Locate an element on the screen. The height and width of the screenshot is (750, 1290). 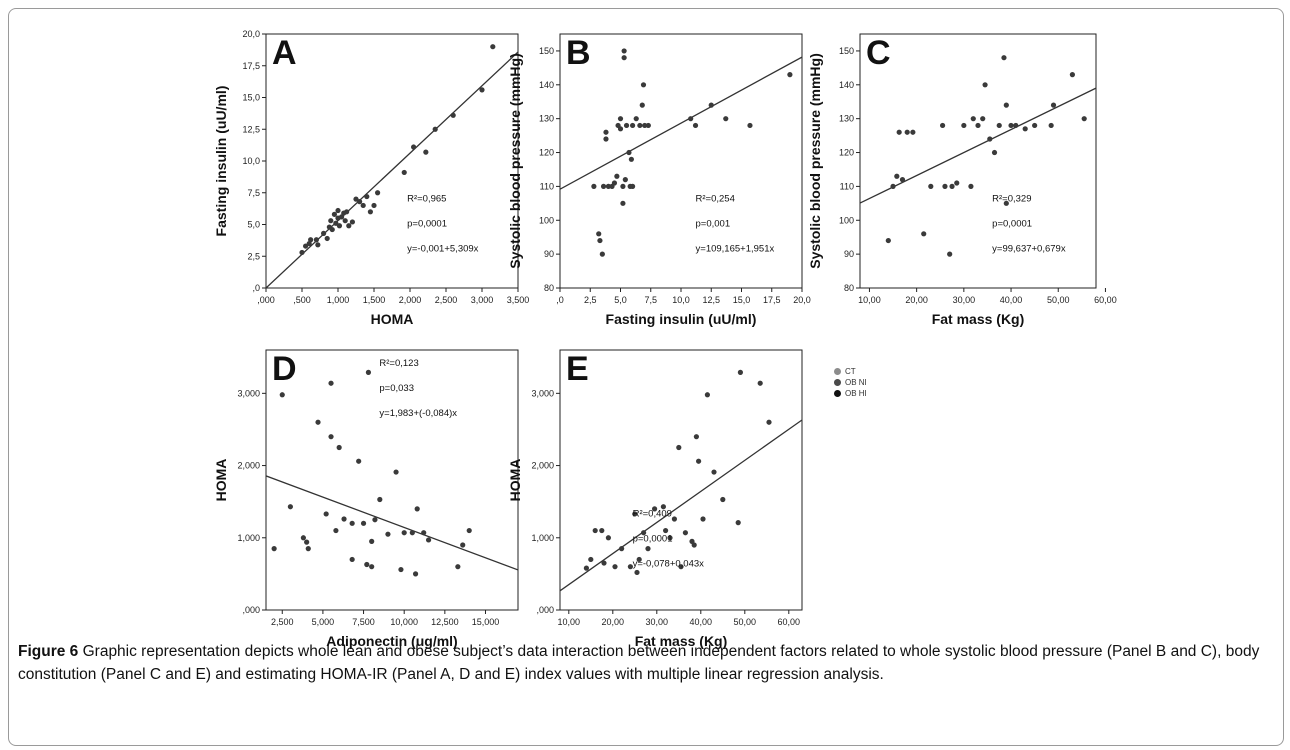
x-tick-label: 2,500 is located at coordinates (282, 622).